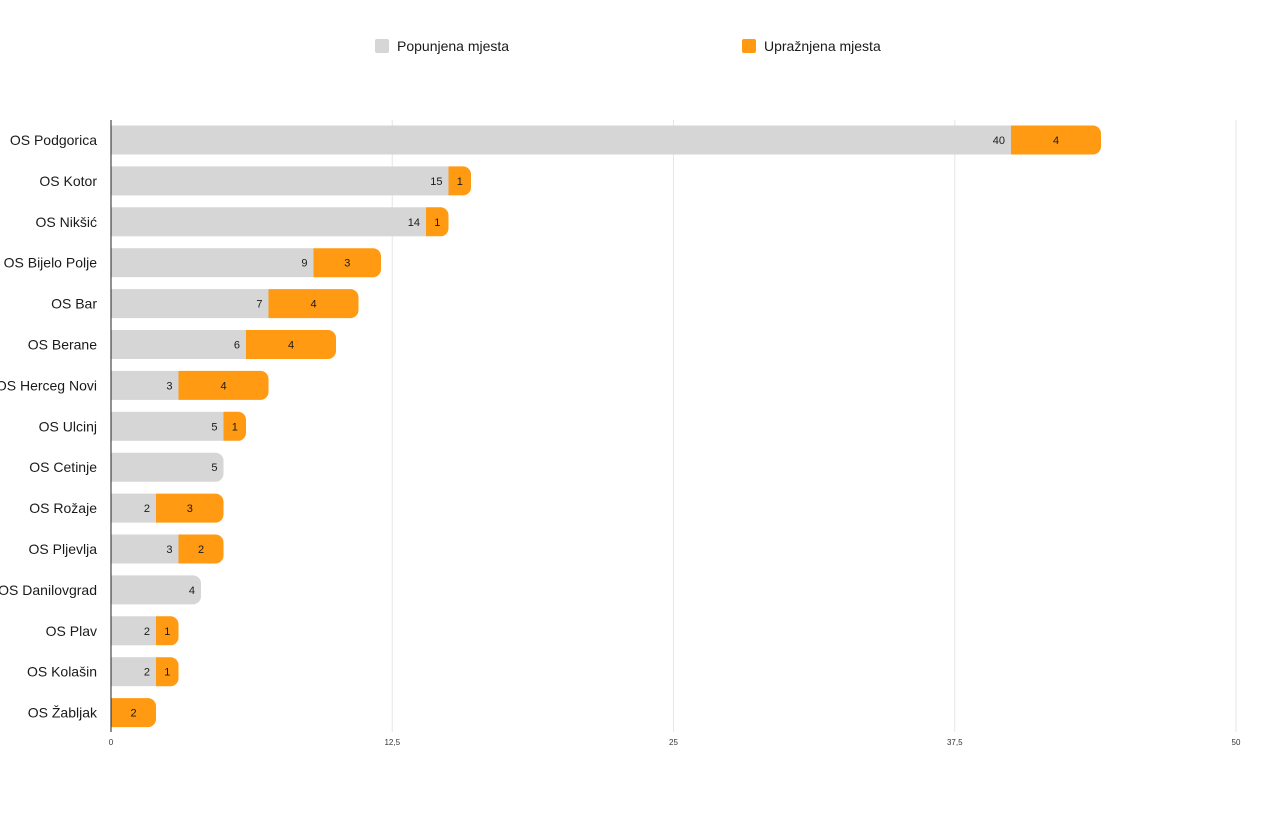 Image resolution: width=1280 pixels, height=830 pixels. What do you see at coordinates (673, 742) in the screenshot?
I see `x-tick-label: 25` at bounding box center [673, 742].